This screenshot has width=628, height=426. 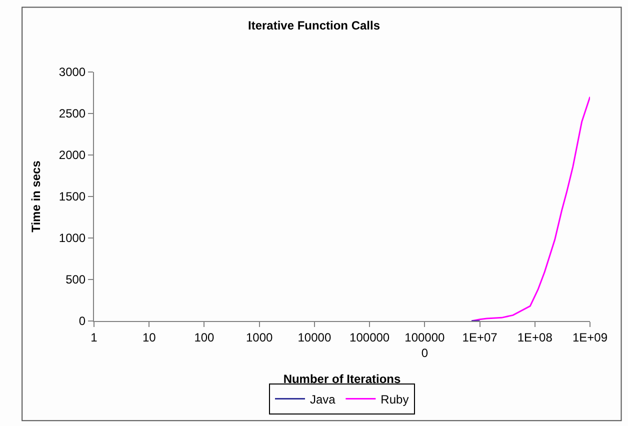 What do you see at coordinates (259, 337) in the screenshot?
I see `x-tick-label: 1000` at bounding box center [259, 337].